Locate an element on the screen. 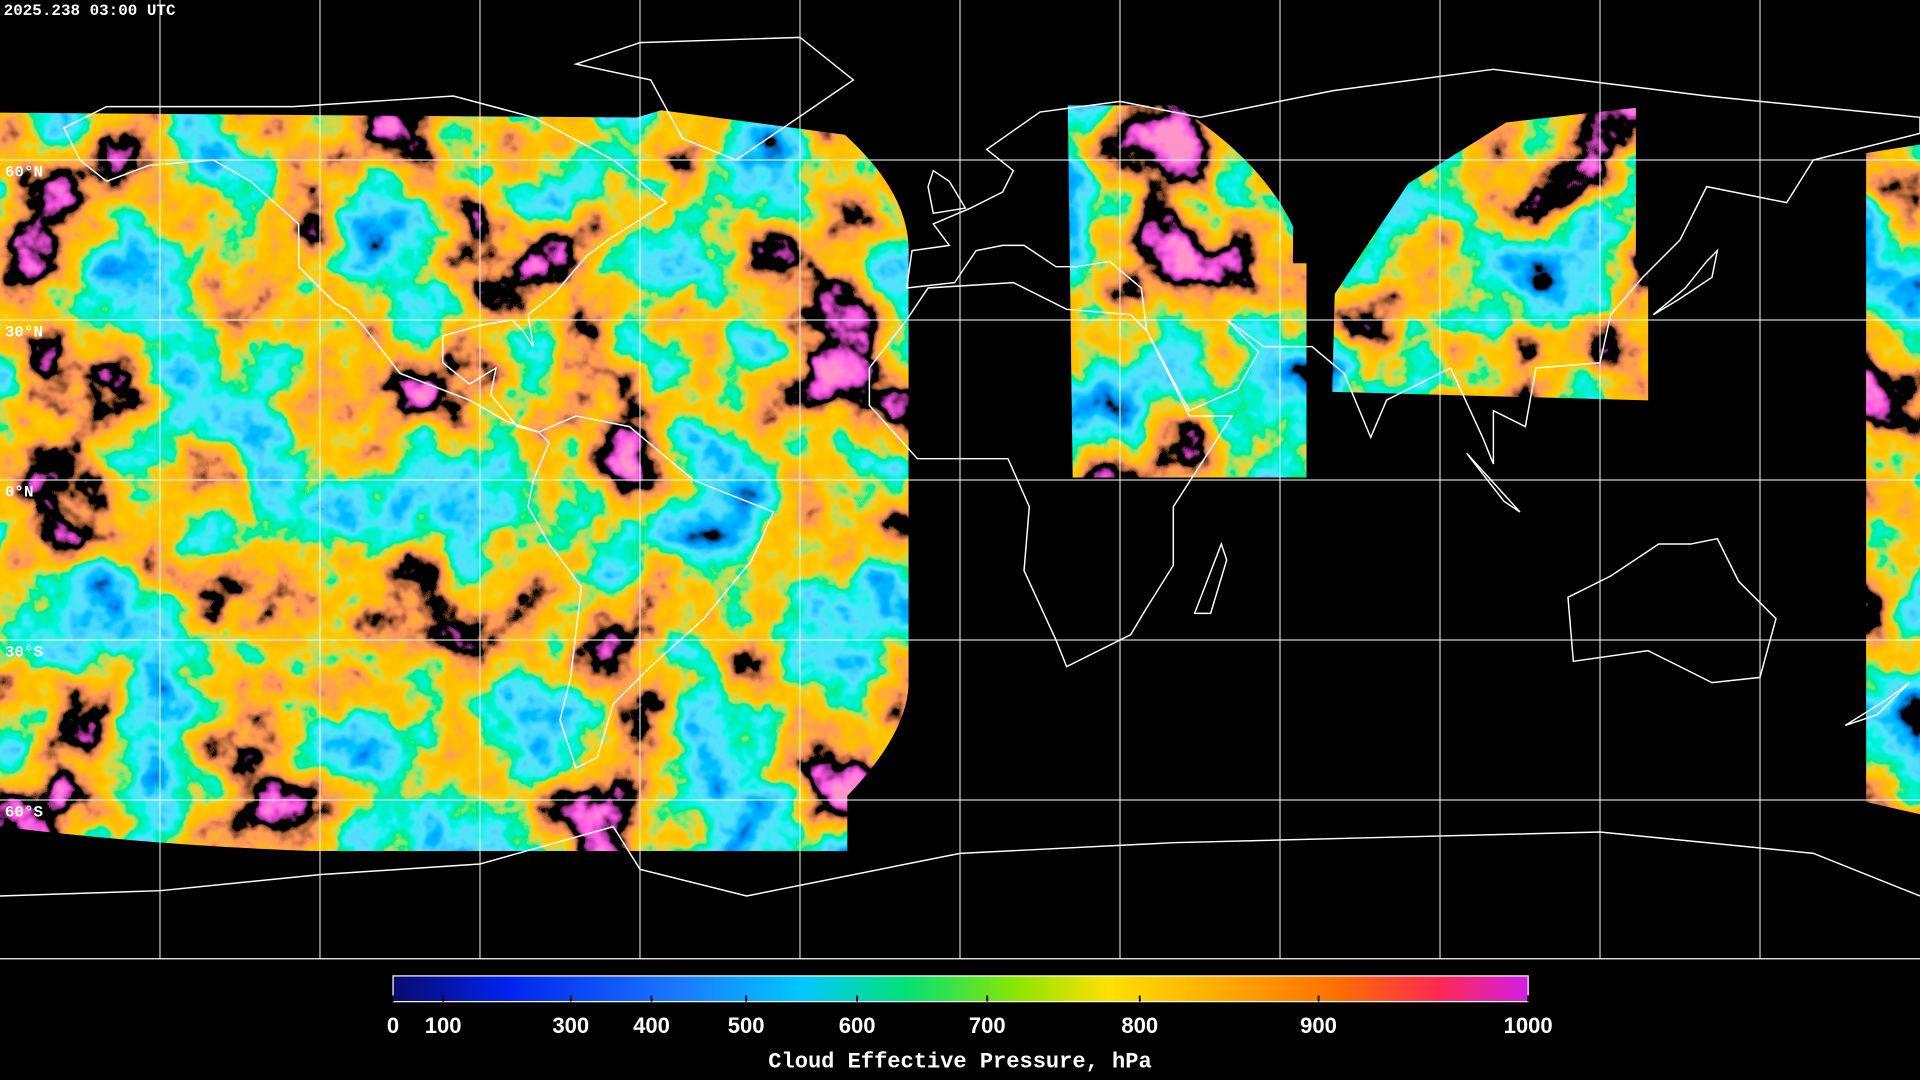  latitude-label: 30°N is located at coordinates (24, 332).